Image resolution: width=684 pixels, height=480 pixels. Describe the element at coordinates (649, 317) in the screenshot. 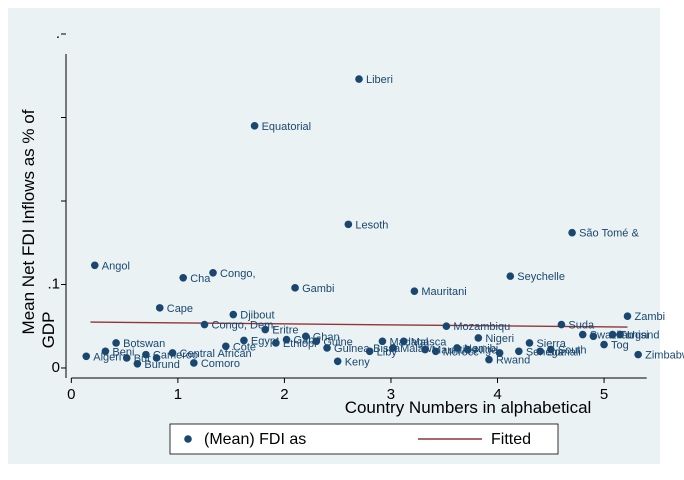

I see `data-point-label: Zambi` at that location.